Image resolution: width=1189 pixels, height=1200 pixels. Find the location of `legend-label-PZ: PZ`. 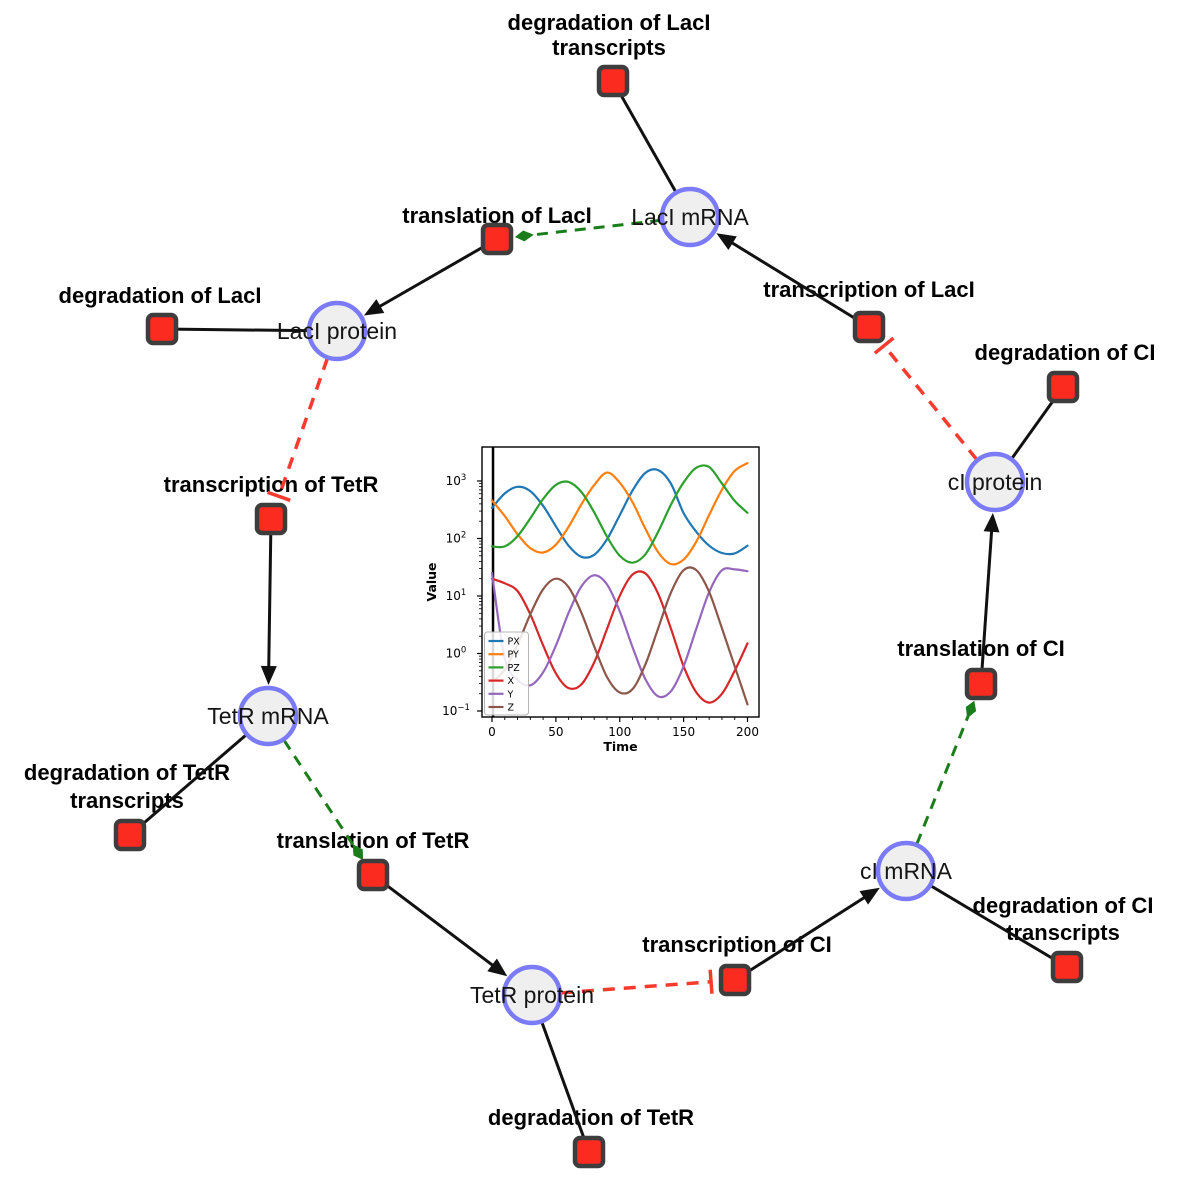

legend-label-PZ: PZ is located at coordinates (514, 668).